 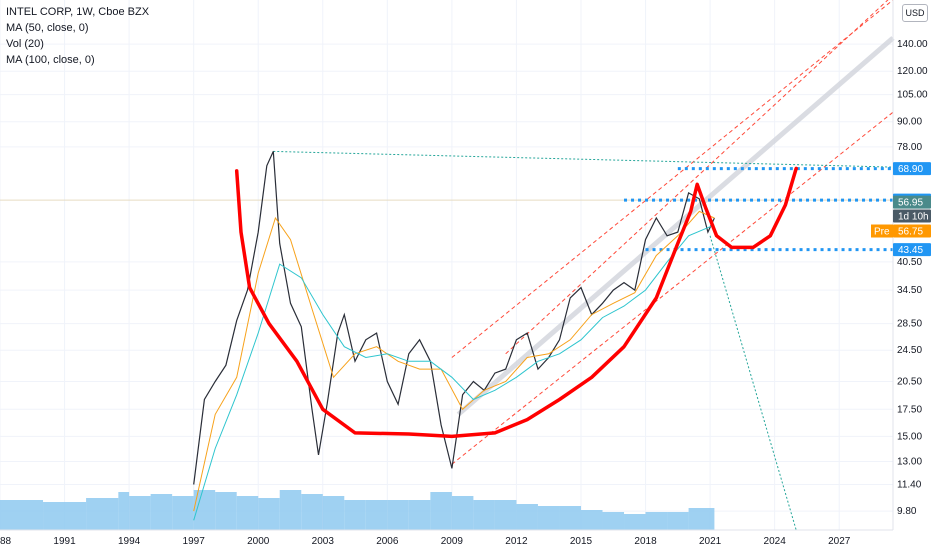 I want to click on y-tick-label: 20.50, so click(x=909, y=381).